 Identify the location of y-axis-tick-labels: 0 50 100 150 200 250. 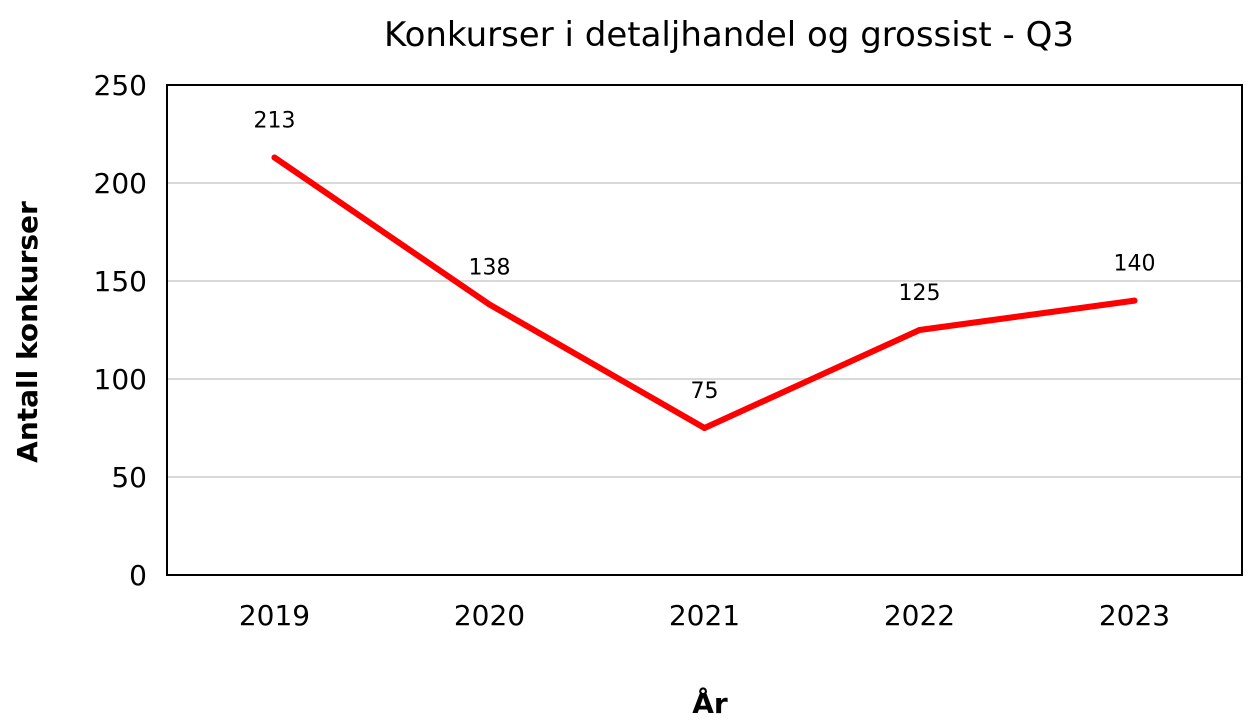
(120, 330).